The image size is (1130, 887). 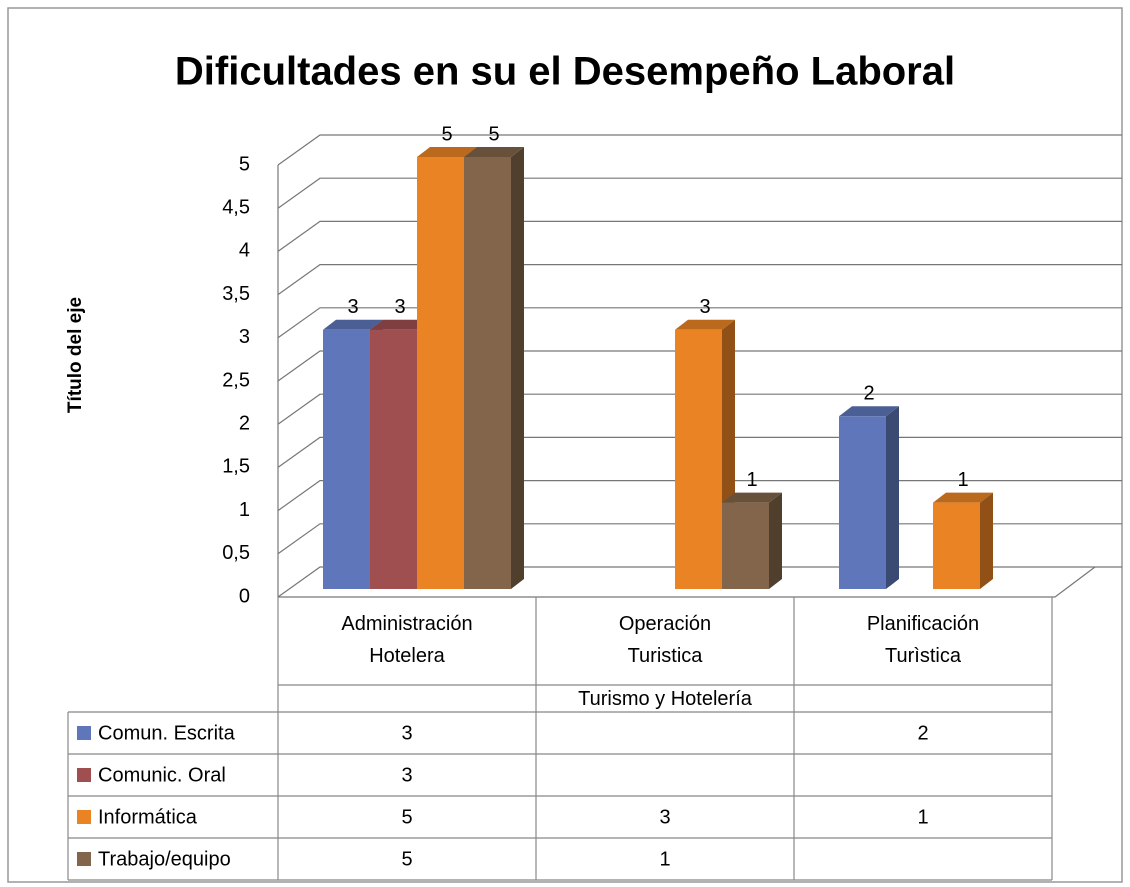 What do you see at coordinates (244, 251) in the screenshot?
I see `y-tick-label: 4` at bounding box center [244, 251].